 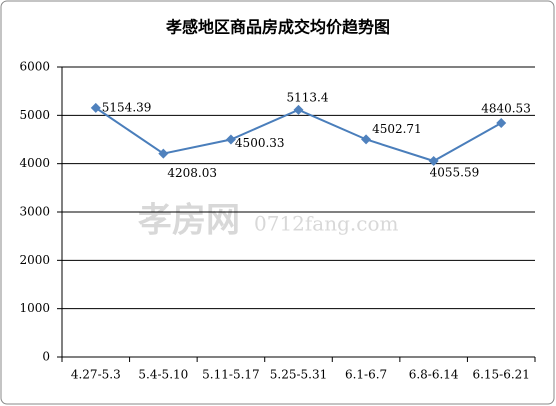 I want to click on x-tick-label: 6.8-6.14, so click(x=434, y=375).